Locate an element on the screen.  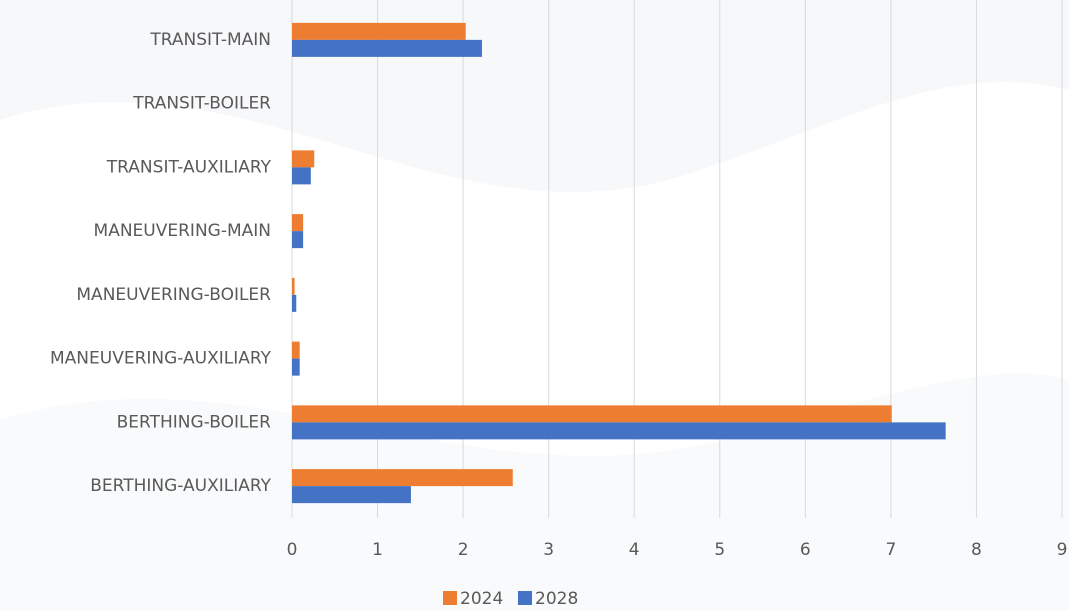
y-tick-label: BERTHING-AUXILIARY is located at coordinates (180, 486).